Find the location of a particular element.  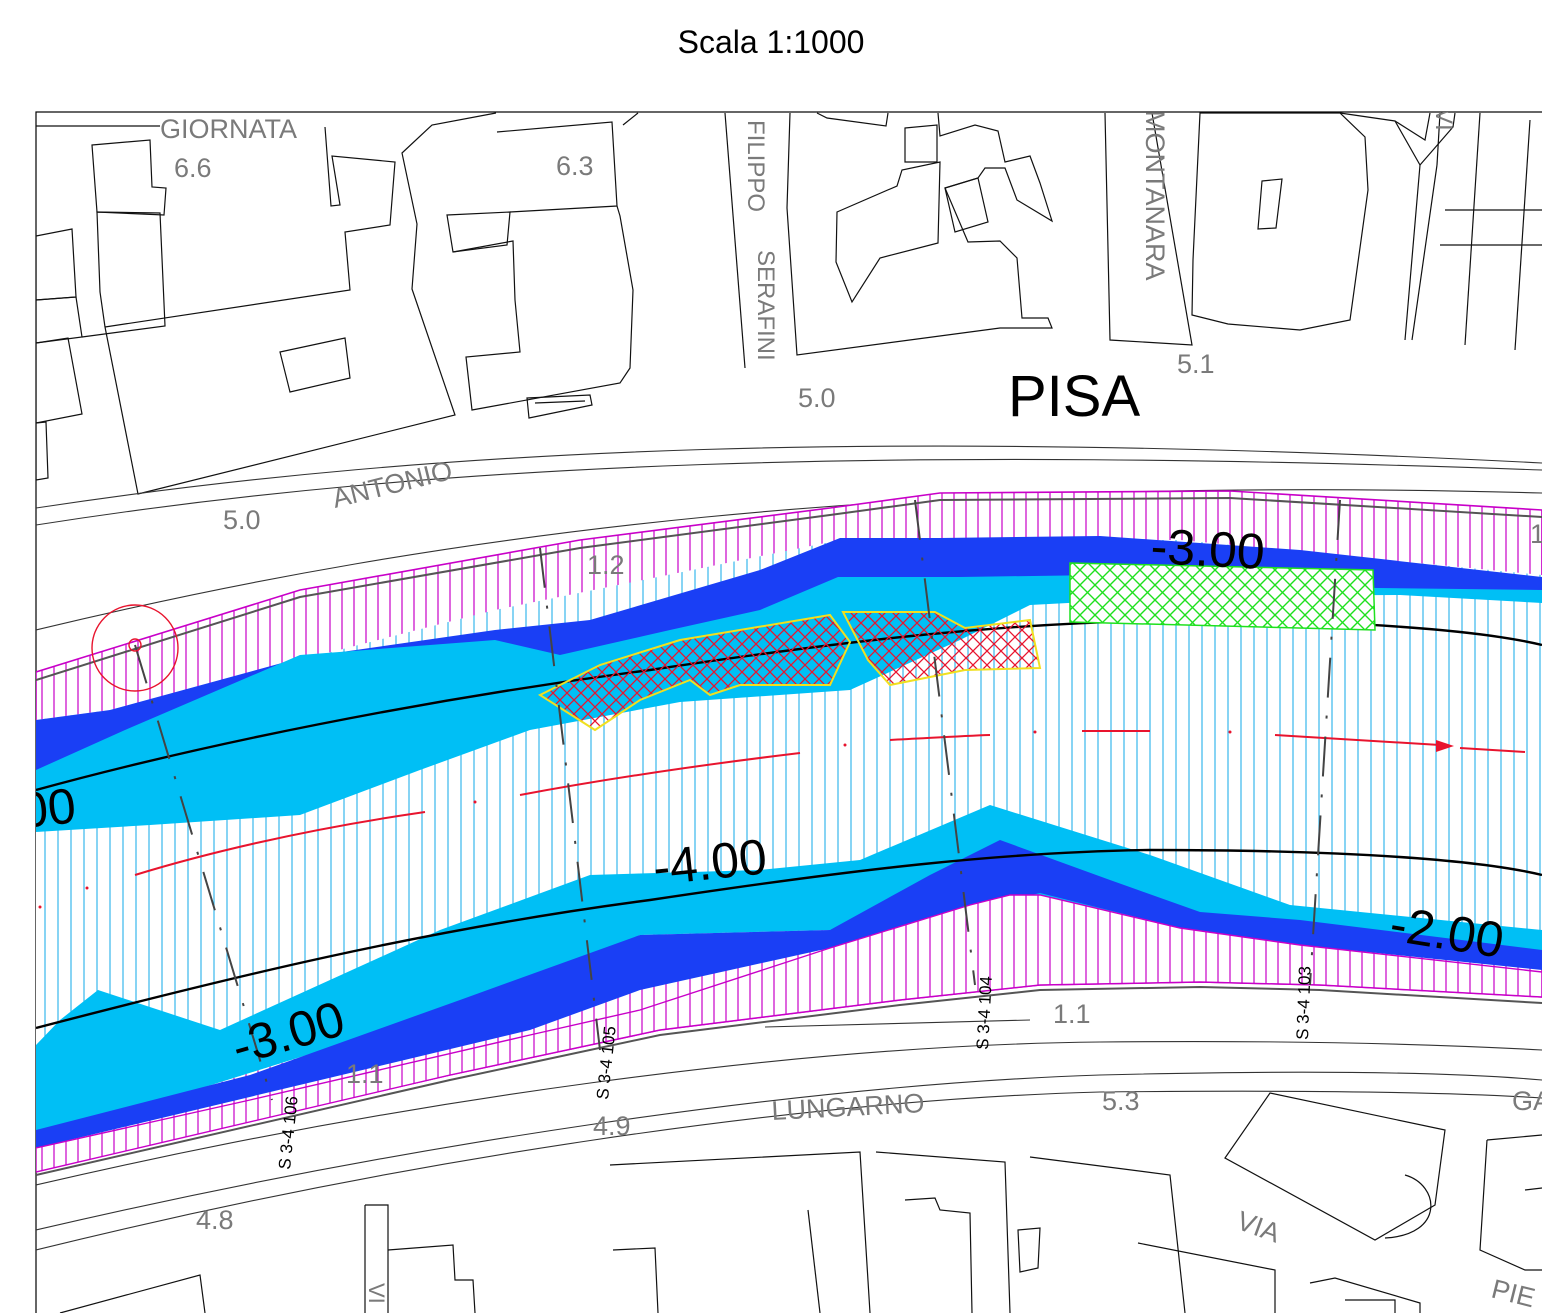

elevation-label: 6.6 is located at coordinates (193, 168).